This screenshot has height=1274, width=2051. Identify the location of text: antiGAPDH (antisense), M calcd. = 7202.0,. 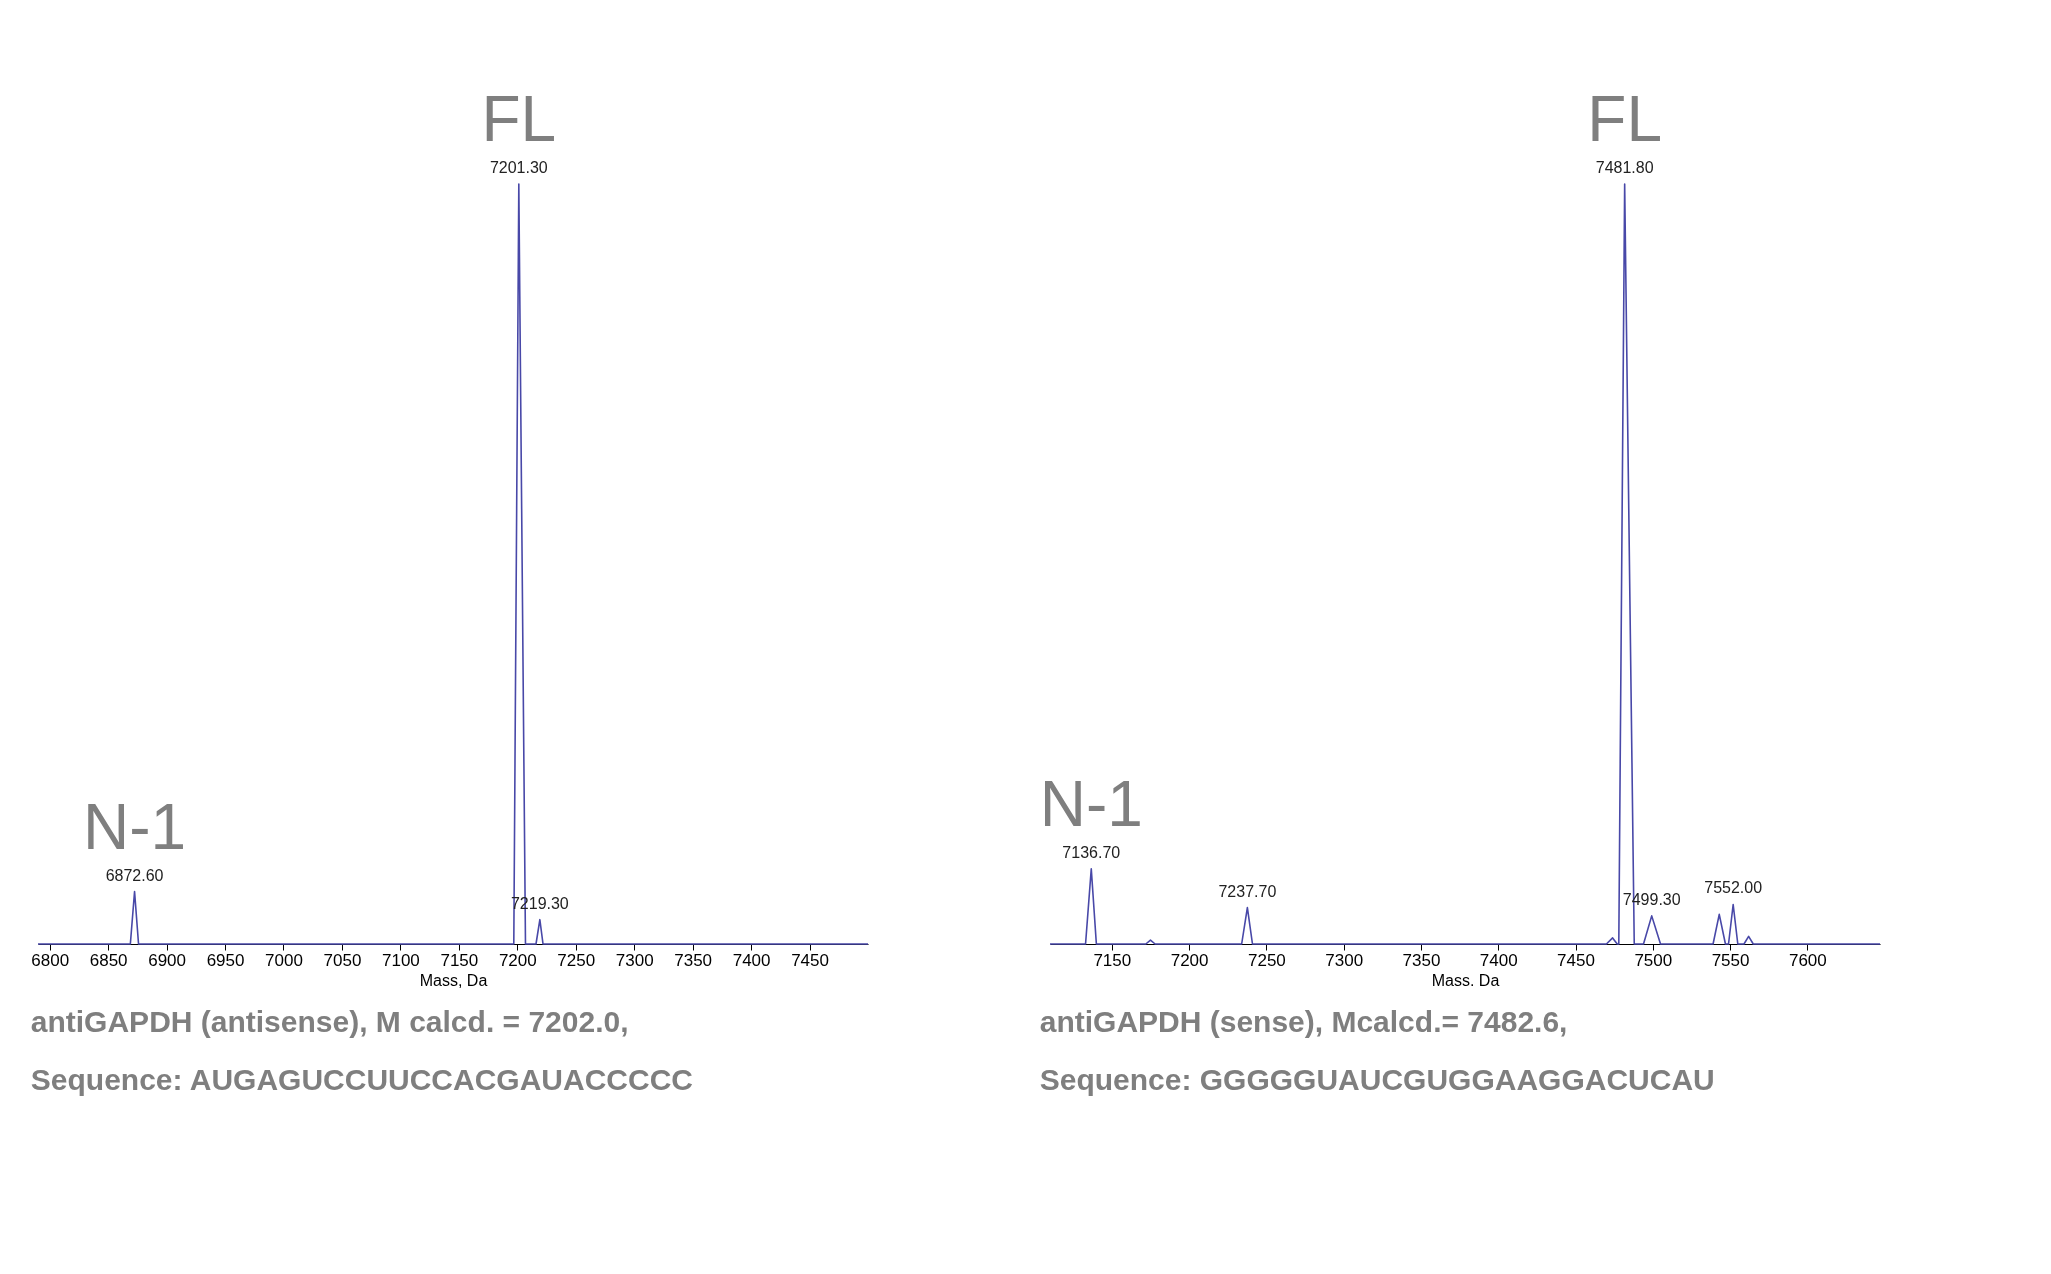
(329, 1021).